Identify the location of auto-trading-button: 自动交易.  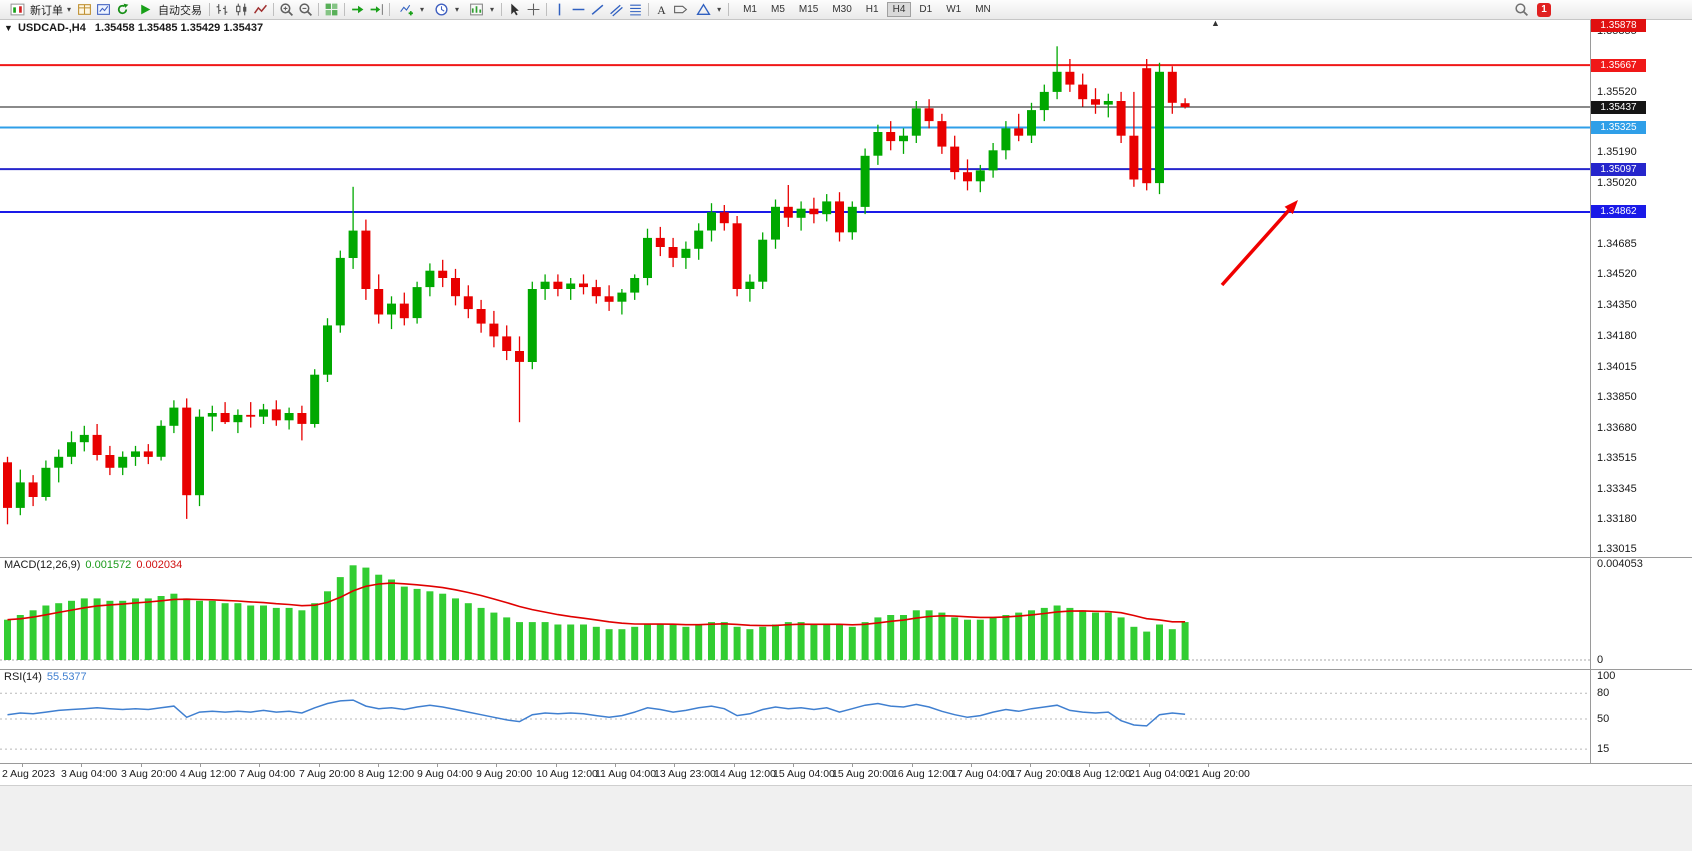
(169, 9).